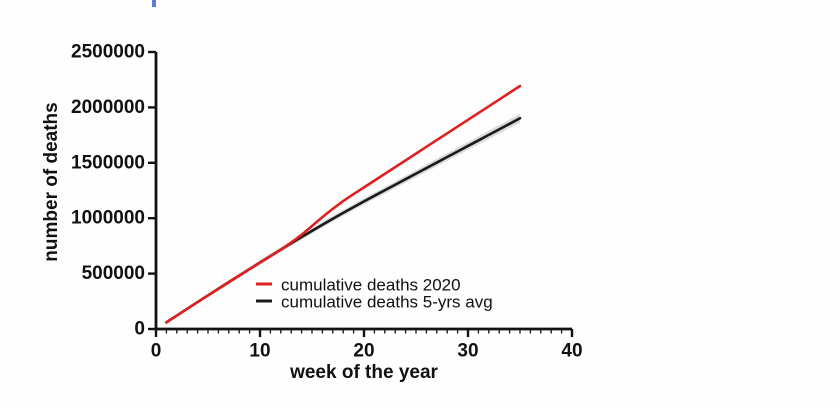 Image resolution: width=840 pixels, height=408 pixels. Describe the element at coordinates (363, 351) in the screenshot. I see `x-tick-label: 20` at that location.